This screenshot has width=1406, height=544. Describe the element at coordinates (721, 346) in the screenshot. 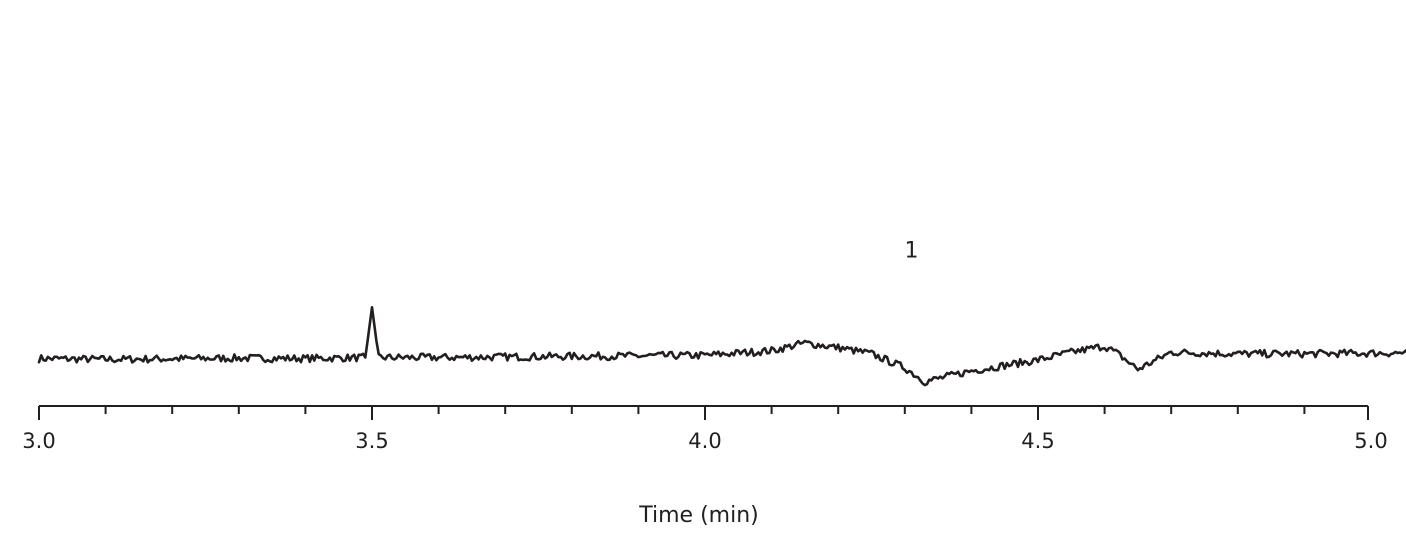

I see `chromatogram-trace` at that location.